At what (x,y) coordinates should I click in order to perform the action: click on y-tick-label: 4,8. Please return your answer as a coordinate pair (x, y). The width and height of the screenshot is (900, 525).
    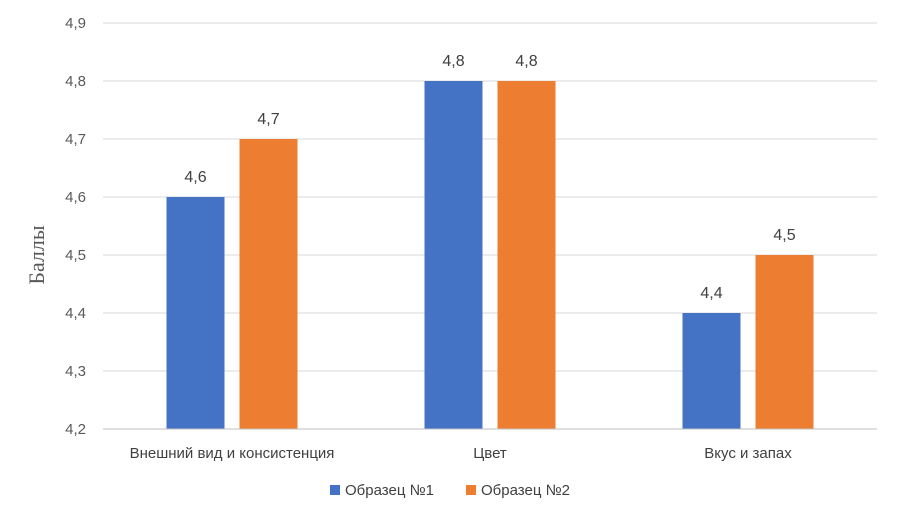
    Looking at the image, I should click on (75, 81).